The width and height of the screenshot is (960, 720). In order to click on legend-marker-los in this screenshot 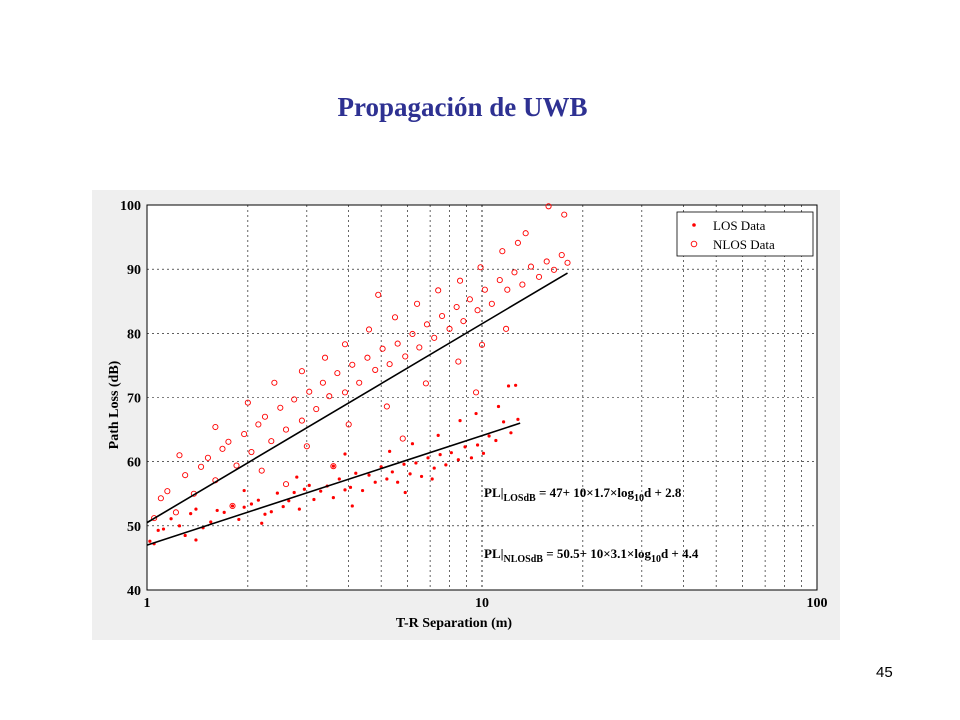, I will do `click(694, 225)`.